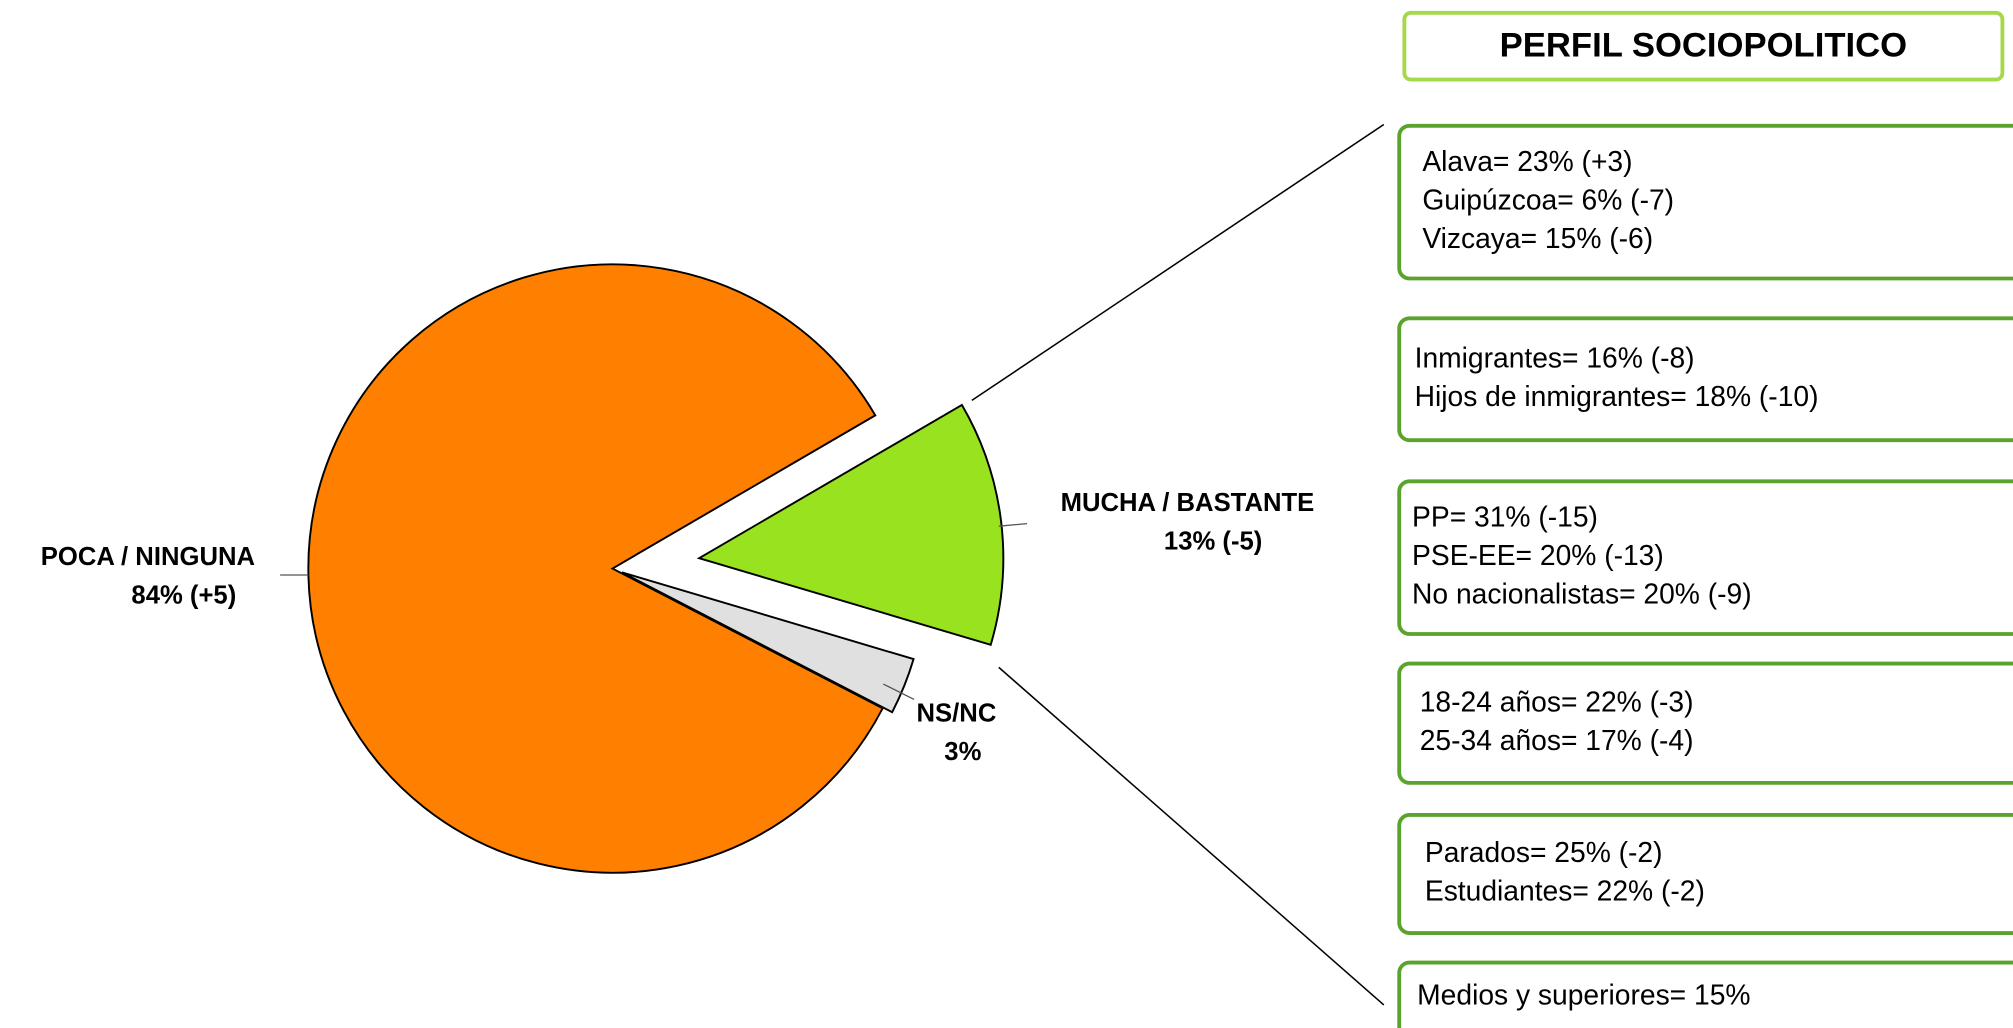 This screenshot has height=1028, width=2013. What do you see at coordinates (957, 714) in the screenshot?
I see `slice-label: NS/NC` at bounding box center [957, 714].